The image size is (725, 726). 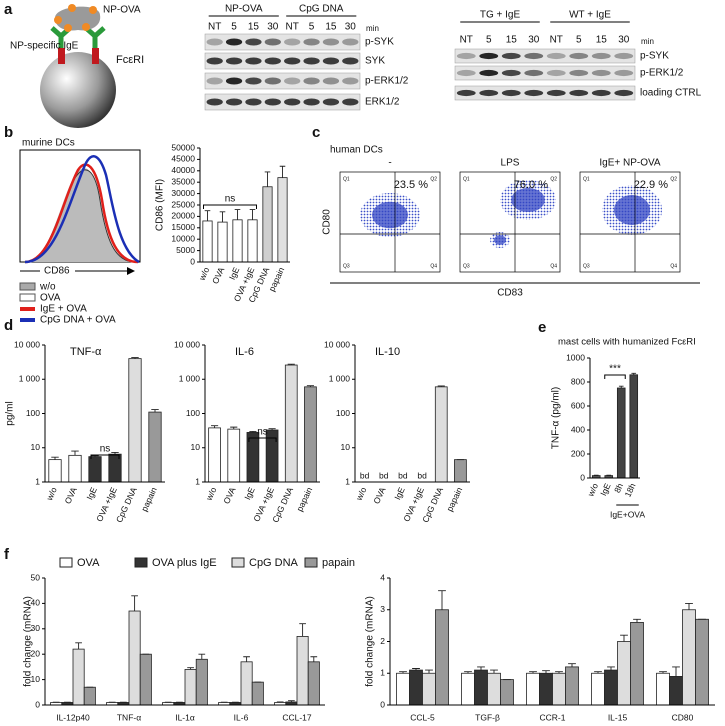 What do you see at coordinates (375, 61) in the screenshot?
I see `row-label: SYK` at bounding box center [375, 61].